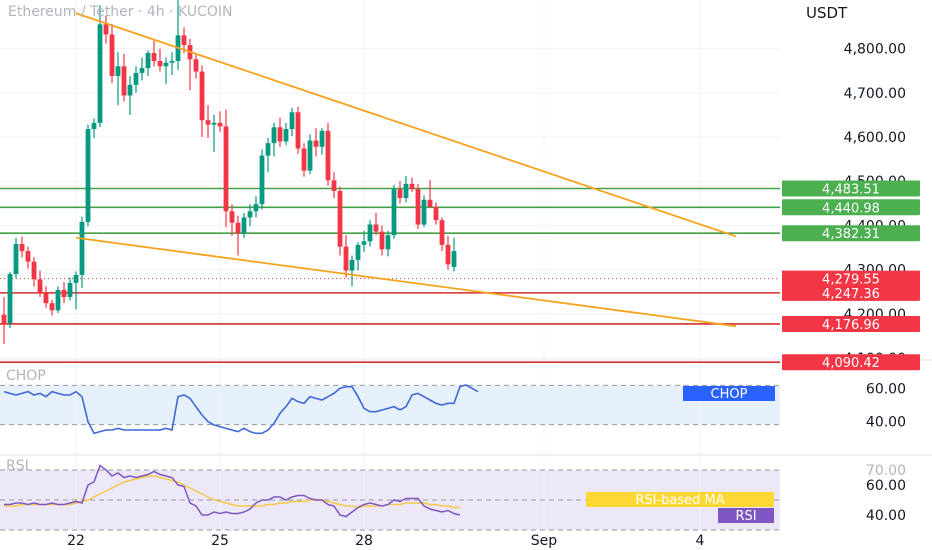 This screenshot has width=932, height=550. I want to click on rsi-ma-tag-bg, so click(680, 499).